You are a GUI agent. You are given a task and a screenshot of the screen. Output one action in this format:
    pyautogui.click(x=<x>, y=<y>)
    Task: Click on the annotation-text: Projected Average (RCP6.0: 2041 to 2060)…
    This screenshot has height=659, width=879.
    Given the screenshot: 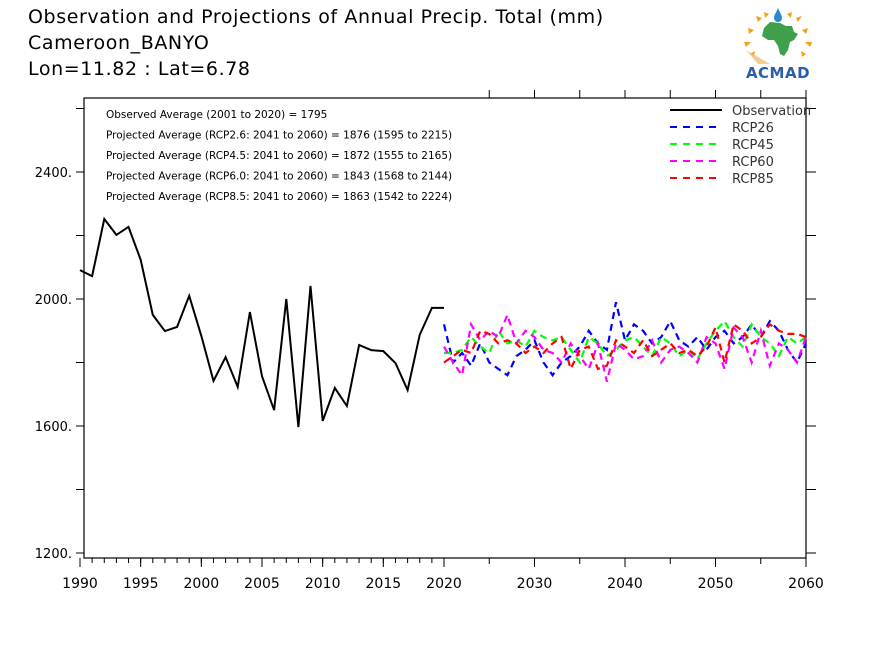 What is the action you would take?
    pyautogui.click(x=279, y=177)
    